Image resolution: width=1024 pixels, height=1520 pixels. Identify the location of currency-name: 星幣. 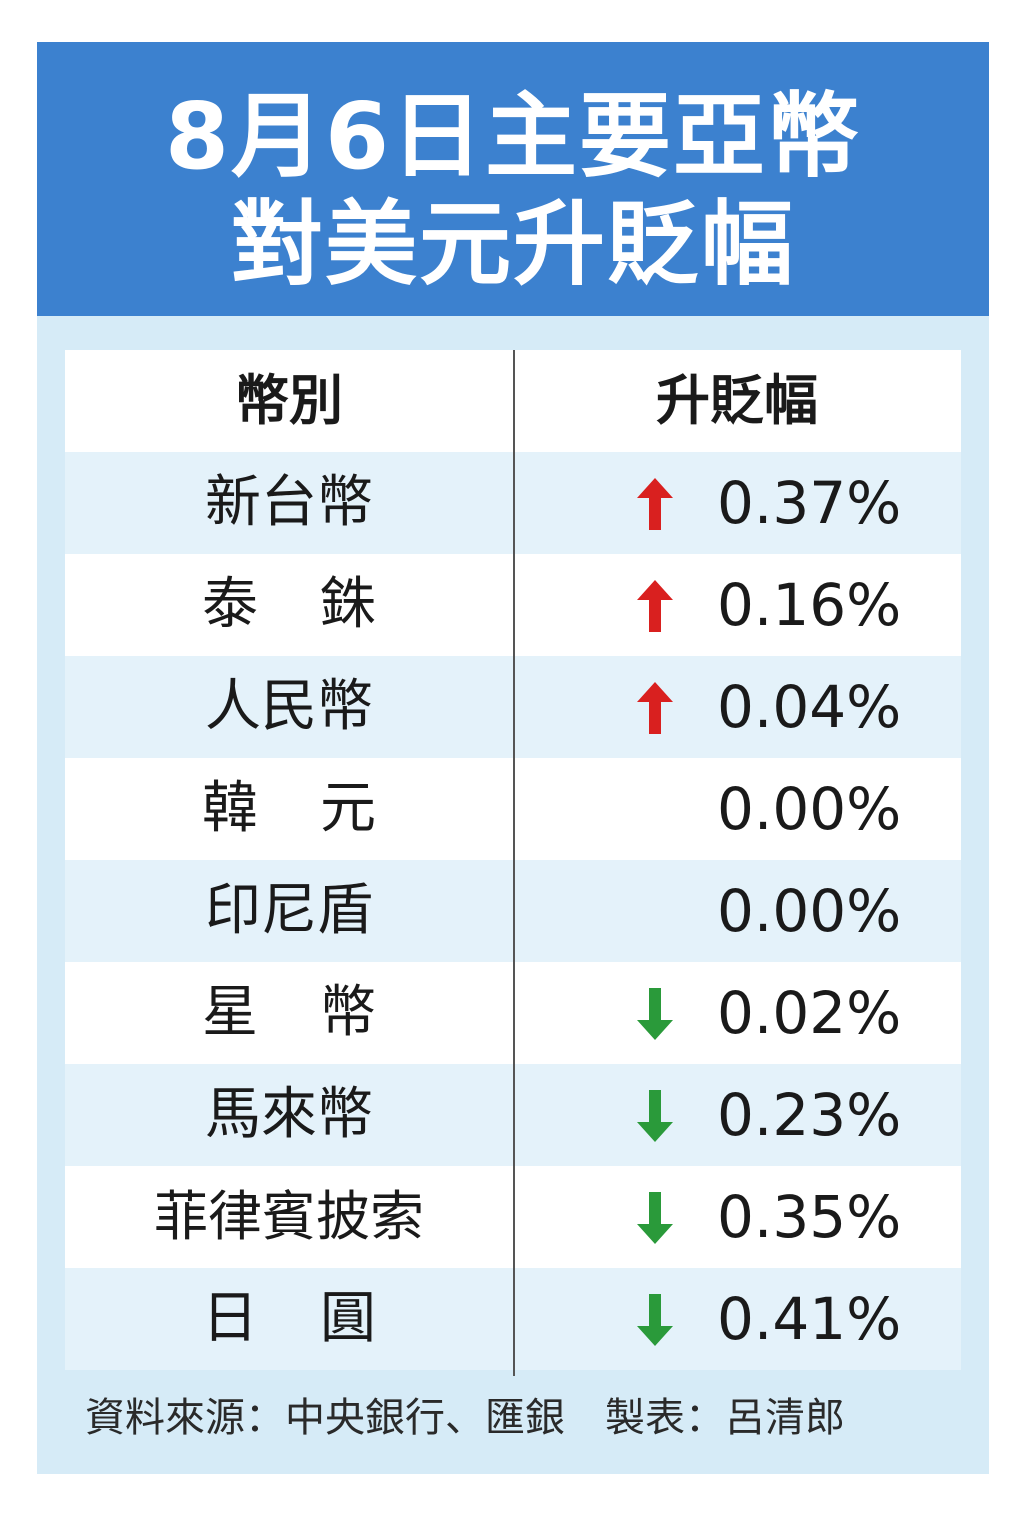
(320, 1012).